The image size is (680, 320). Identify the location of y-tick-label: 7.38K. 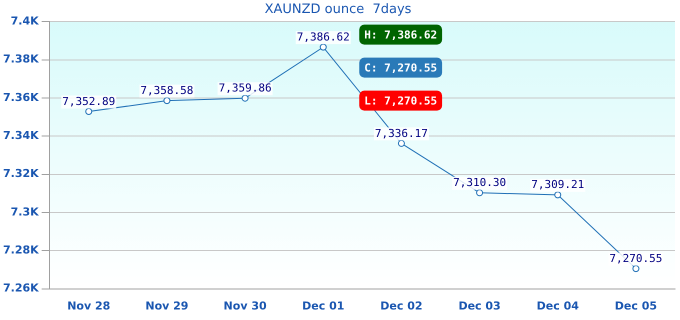
(21, 59).